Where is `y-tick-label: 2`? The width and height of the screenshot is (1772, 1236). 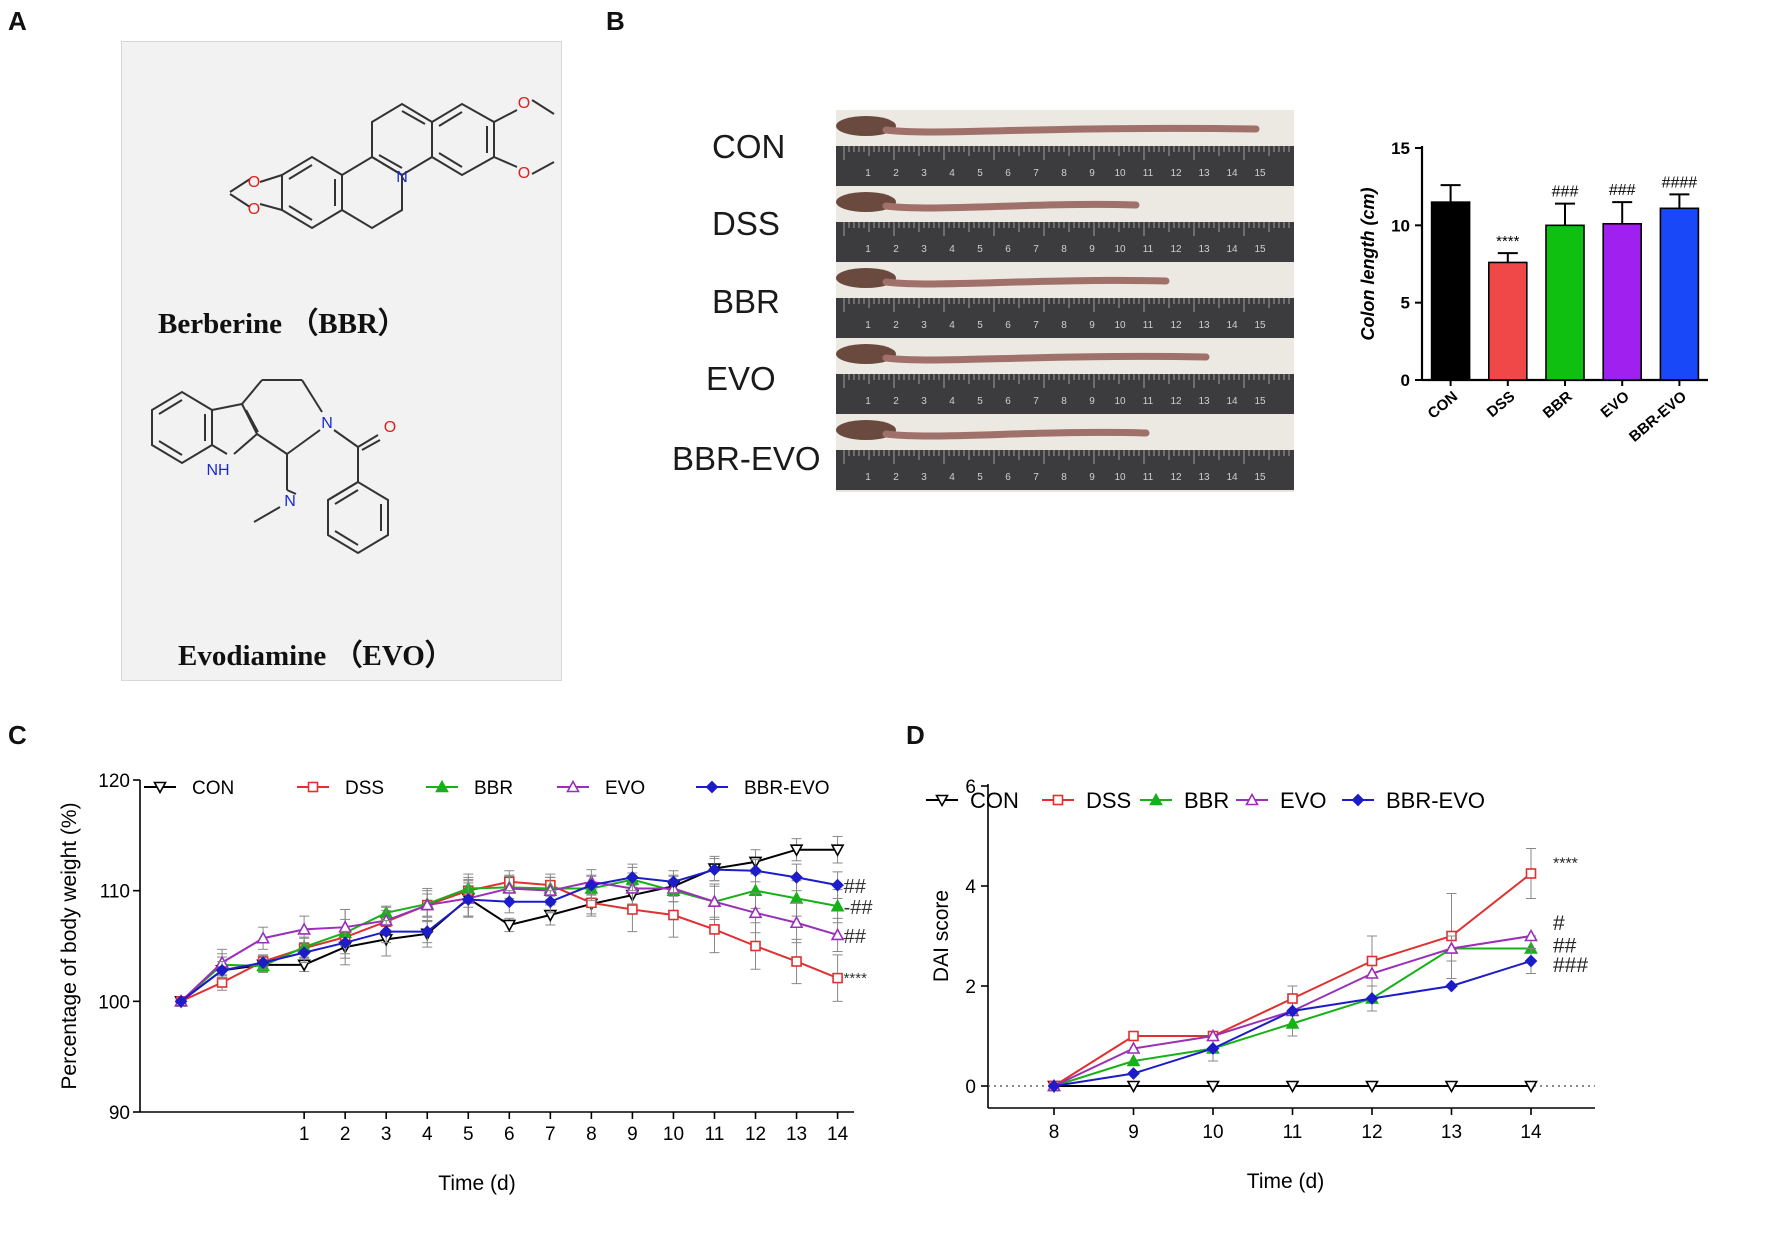
y-tick-label: 2 is located at coordinates (970, 987).